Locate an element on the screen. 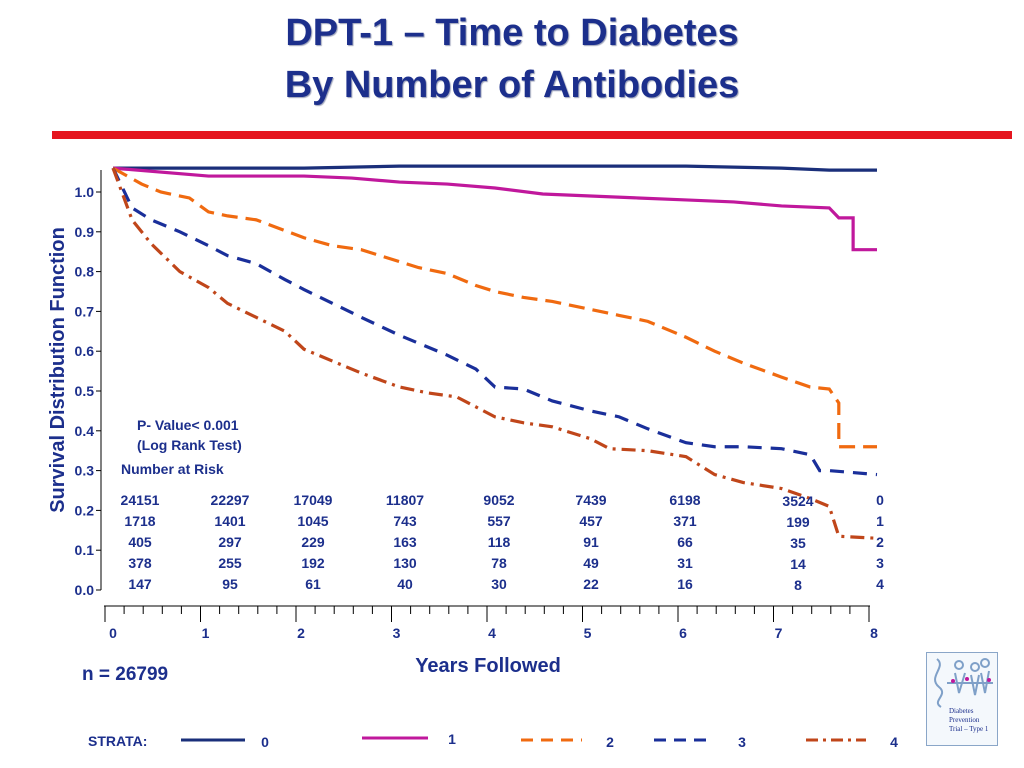  risk-value: 1 is located at coordinates (880, 521).